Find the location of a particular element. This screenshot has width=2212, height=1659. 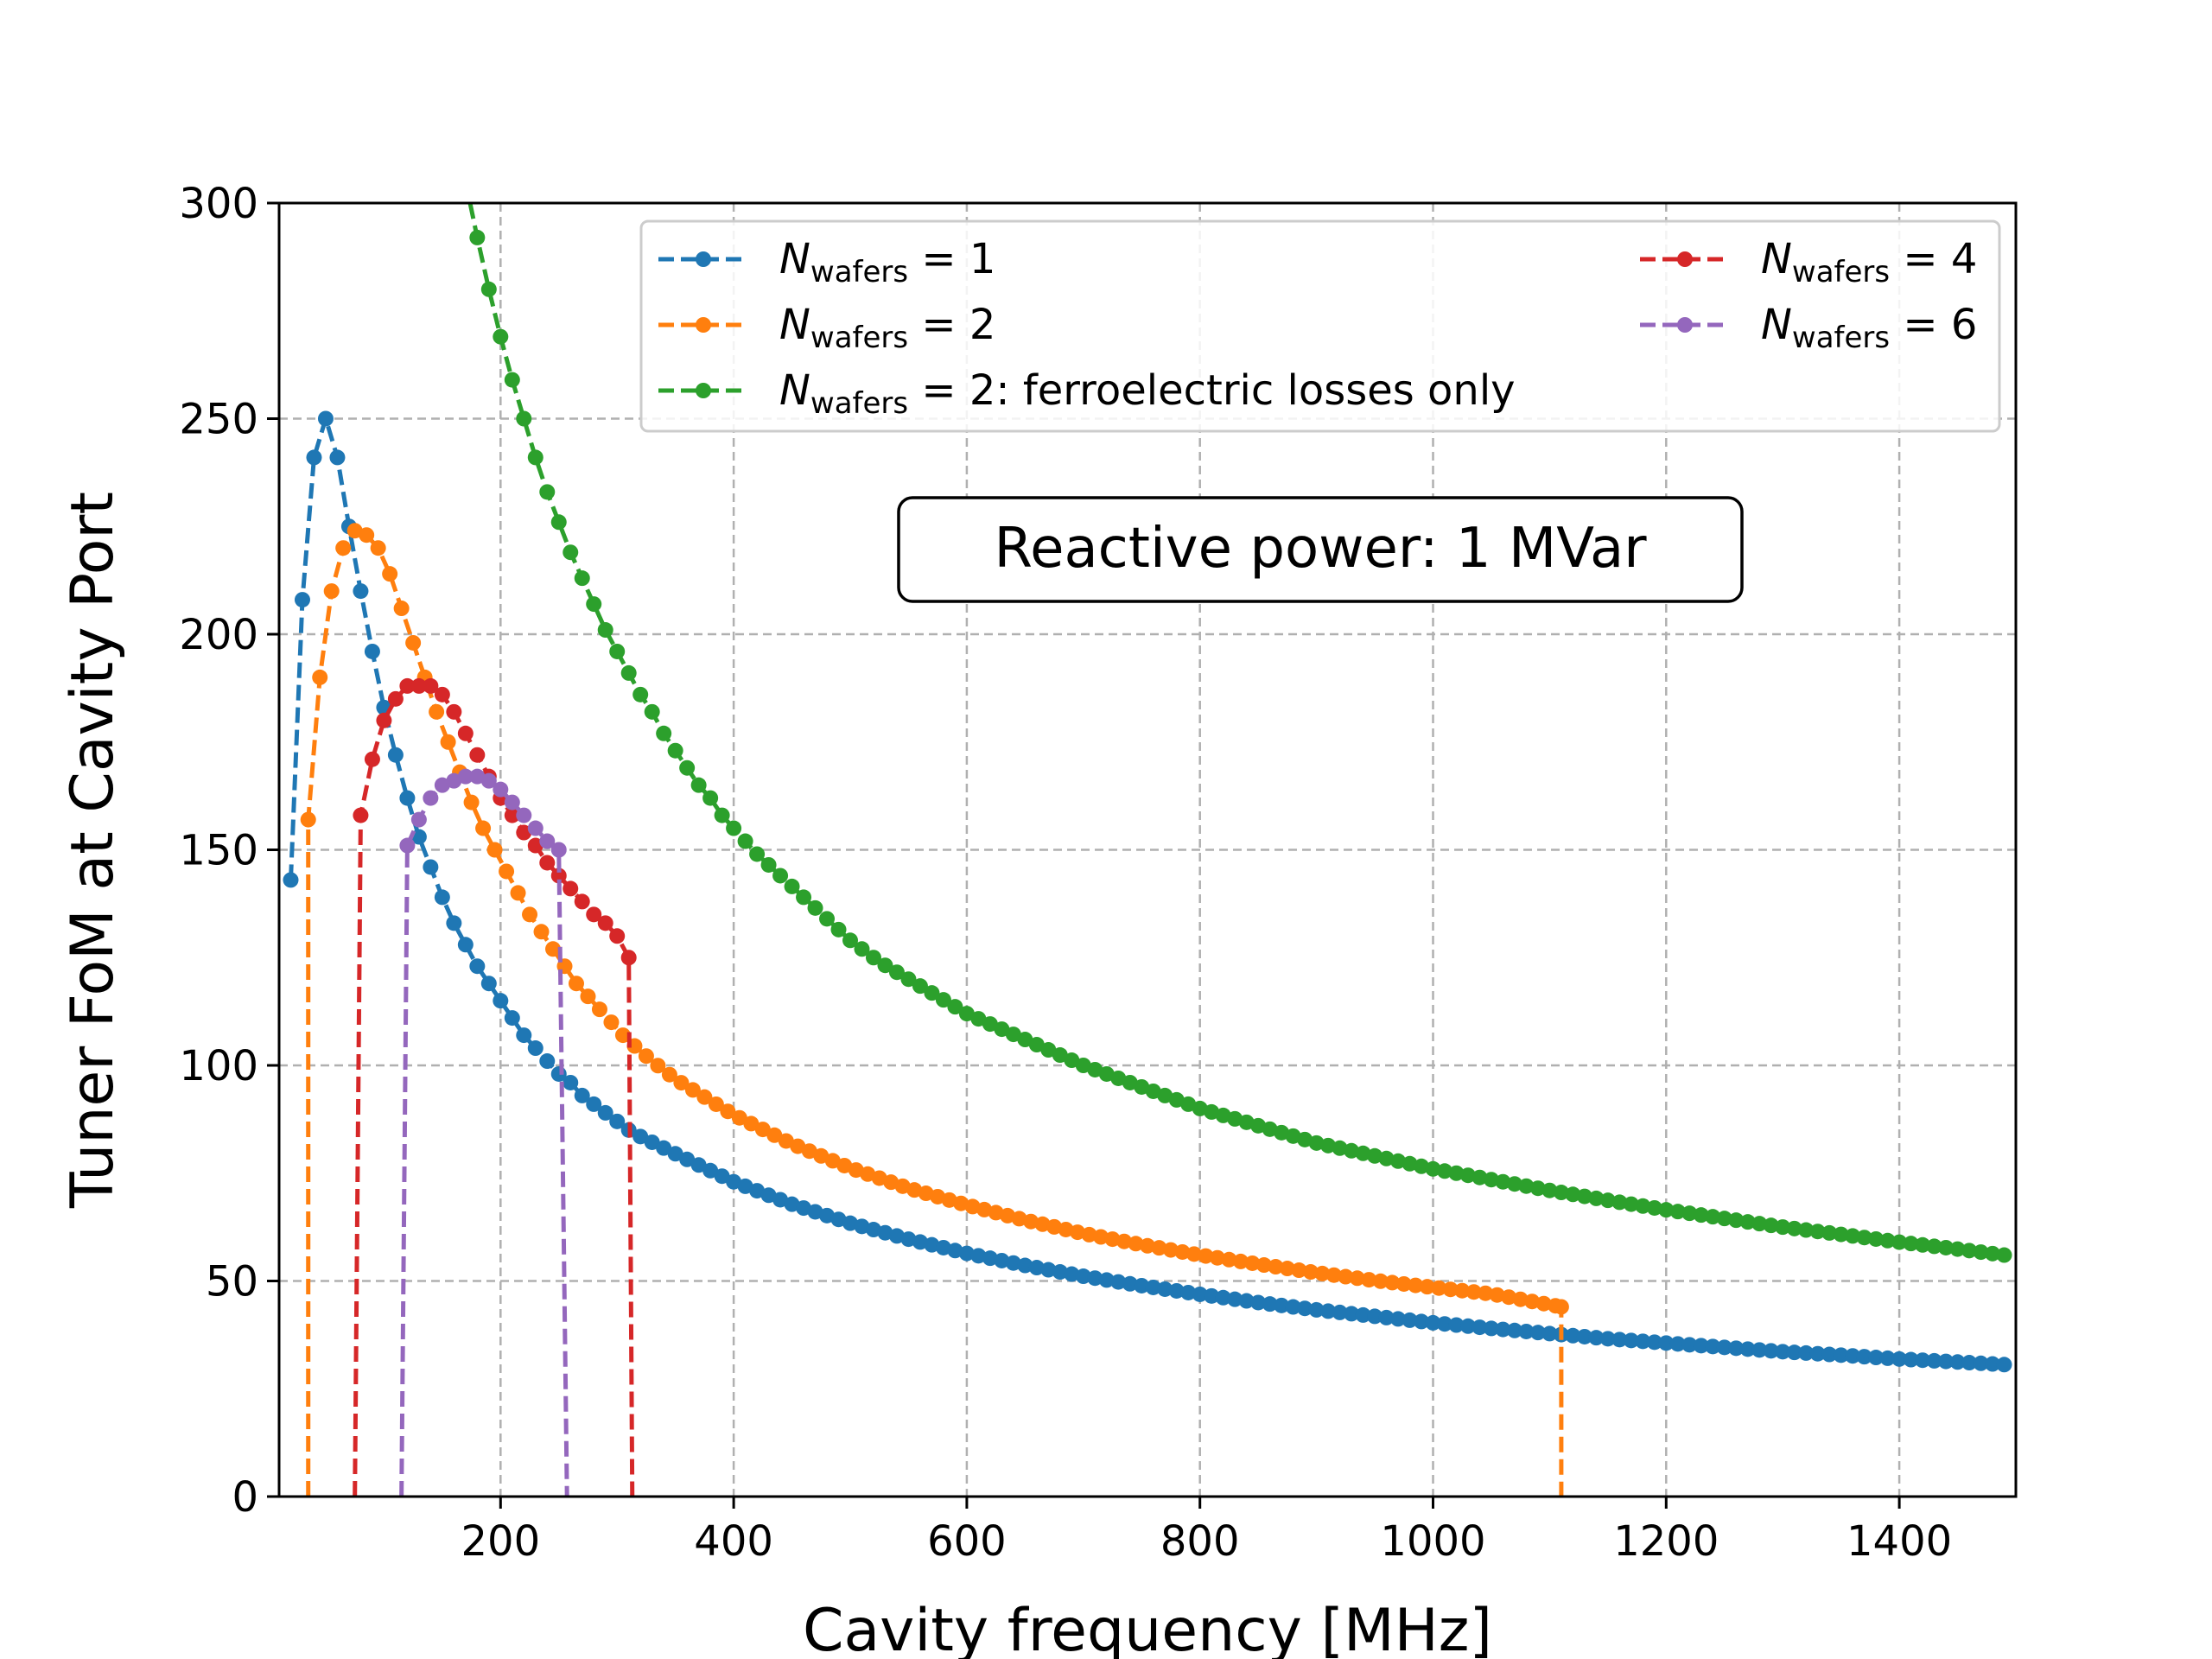

legend-label-sub: wafers is located at coordinates (1841, 272).